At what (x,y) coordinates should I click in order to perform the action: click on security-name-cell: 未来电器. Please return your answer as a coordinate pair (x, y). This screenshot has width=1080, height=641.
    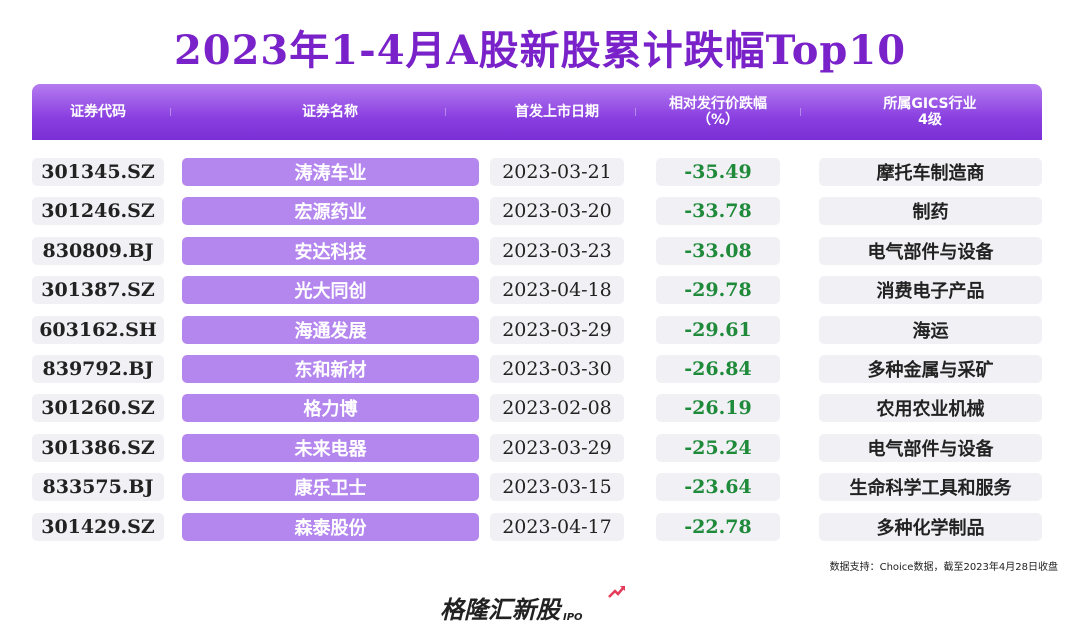
    Looking at the image, I should click on (330, 448).